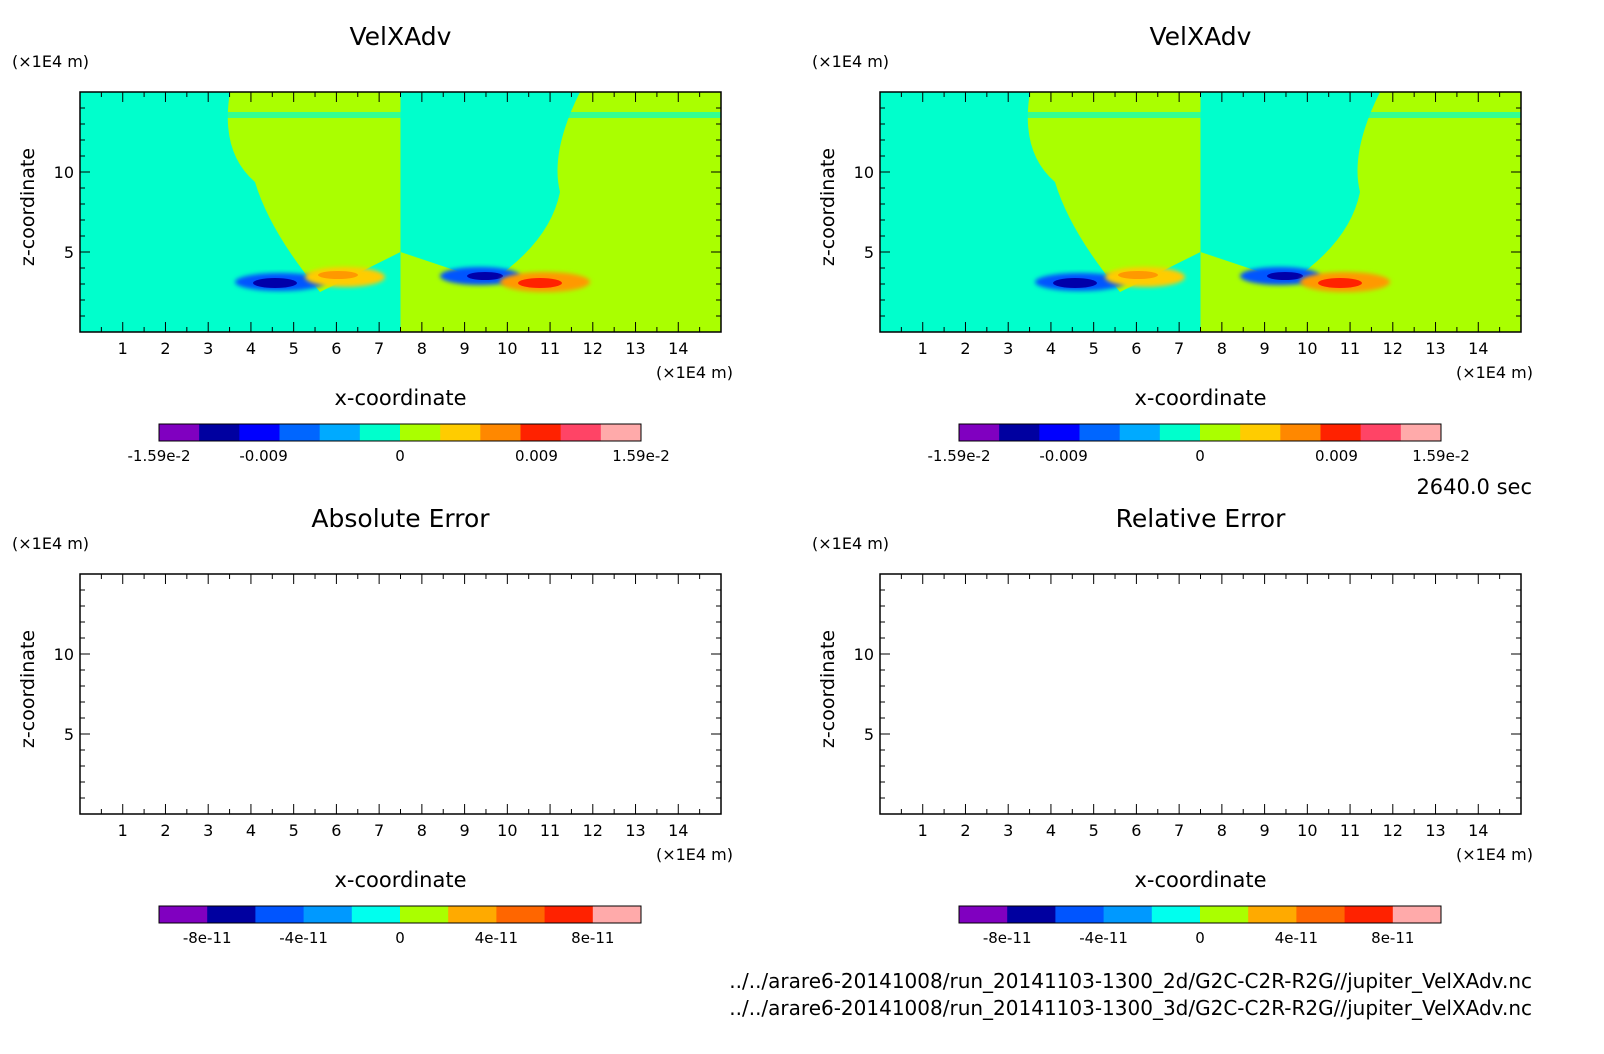 Image resolution: width=1604 pixels, height=1054 pixels. I want to click on y-axis-label: z-coordinate, so click(28, 207).